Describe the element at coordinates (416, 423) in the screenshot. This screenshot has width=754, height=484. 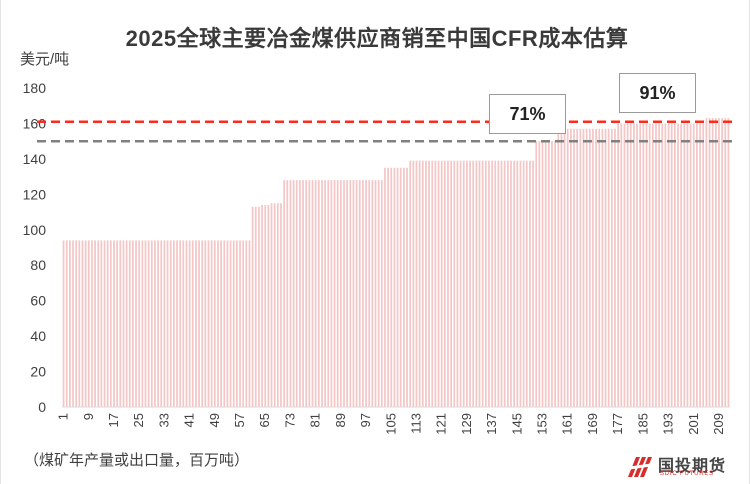
I see `x-tick-label: 113` at that location.